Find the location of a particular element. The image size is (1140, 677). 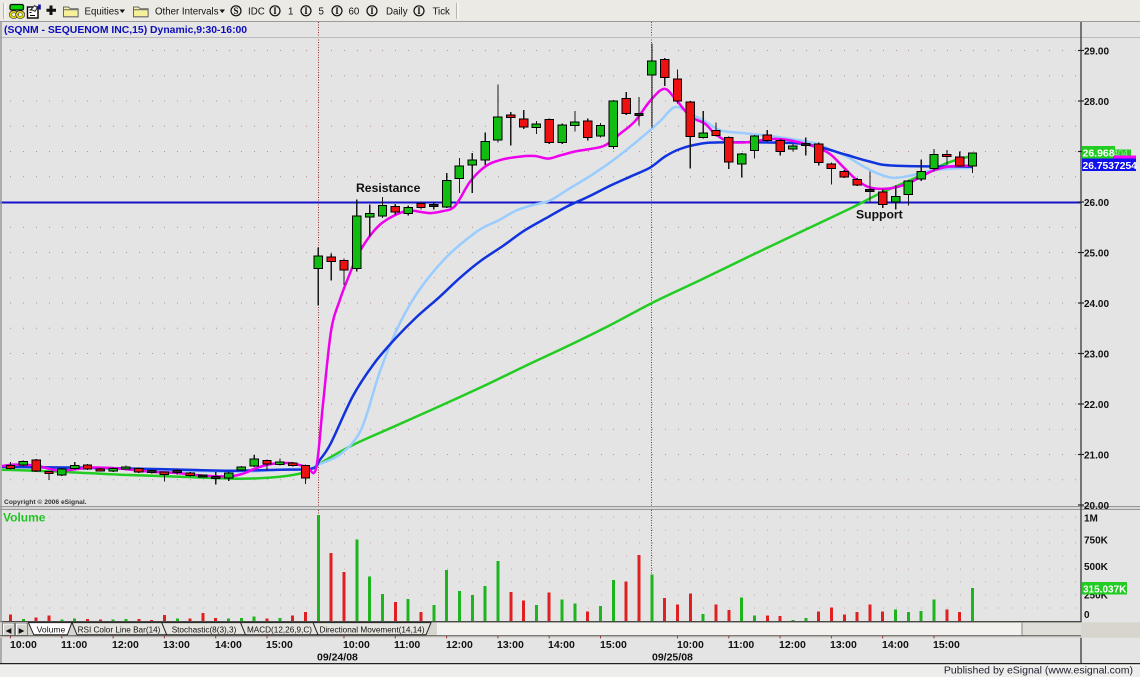

svg-text: 1M is located at coordinates (1091, 518).